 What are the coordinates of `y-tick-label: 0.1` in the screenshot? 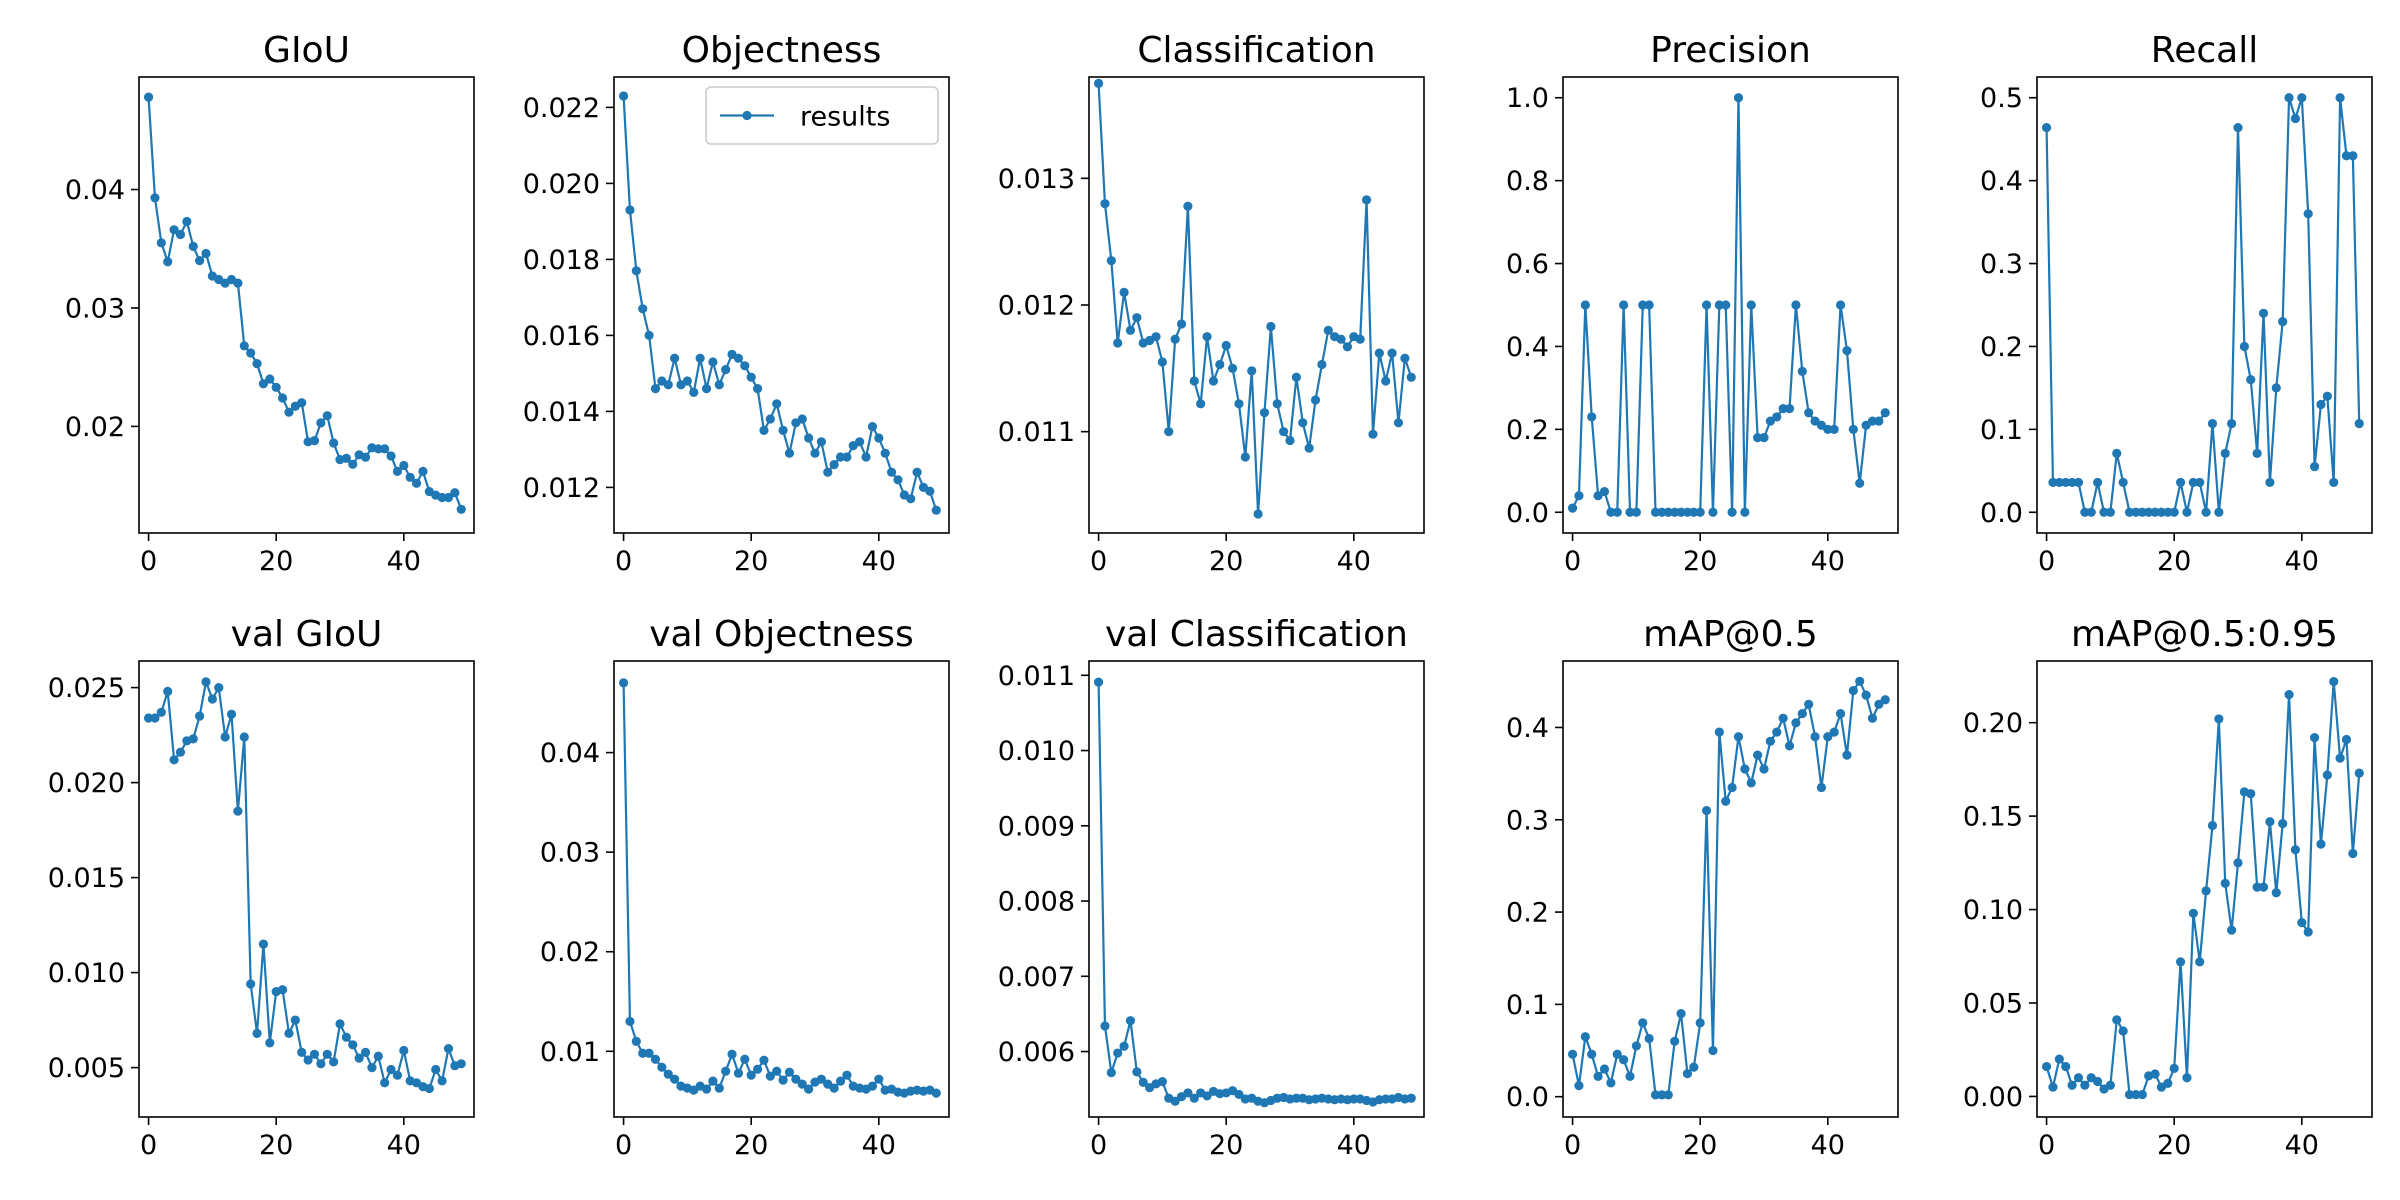 It's located at (1527, 1005).